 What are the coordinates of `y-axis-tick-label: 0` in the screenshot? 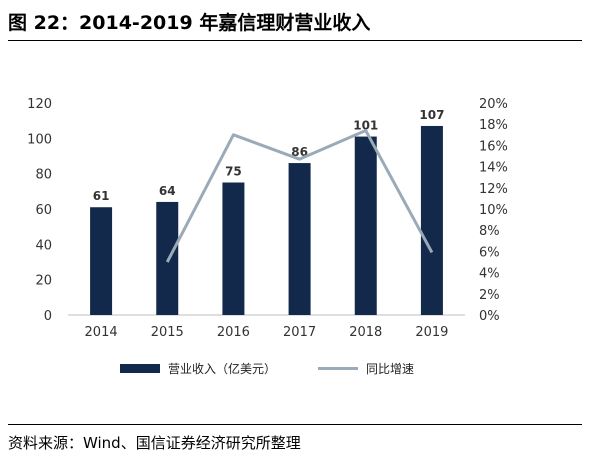 It's located at (48, 316).